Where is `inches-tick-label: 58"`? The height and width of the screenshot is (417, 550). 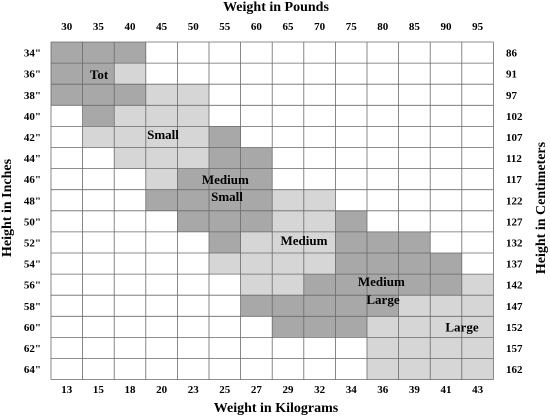 inches-tick-label: 58" is located at coordinates (32, 307).